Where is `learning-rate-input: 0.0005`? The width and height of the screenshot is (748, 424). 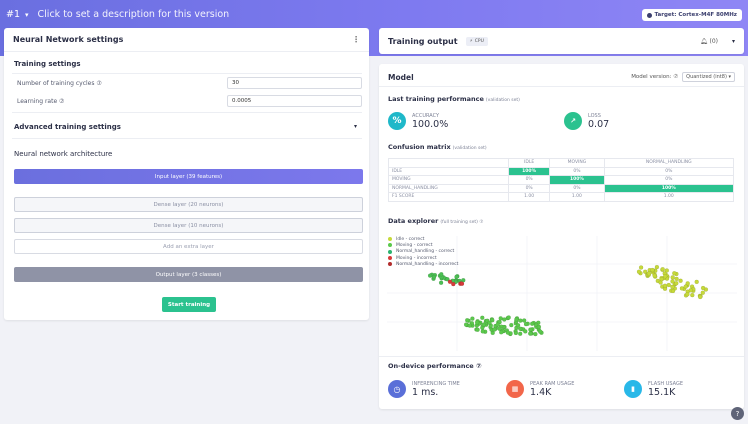
learning-rate-input: 0.0005 is located at coordinates (294, 101).